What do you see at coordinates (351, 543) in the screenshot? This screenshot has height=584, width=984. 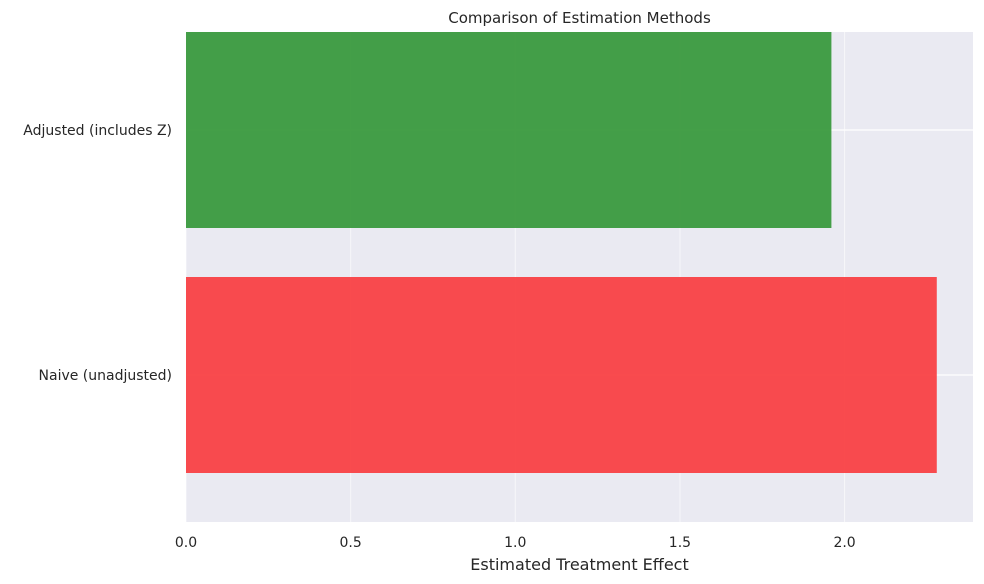 I see `x-tick-label: 0.5` at bounding box center [351, 543].